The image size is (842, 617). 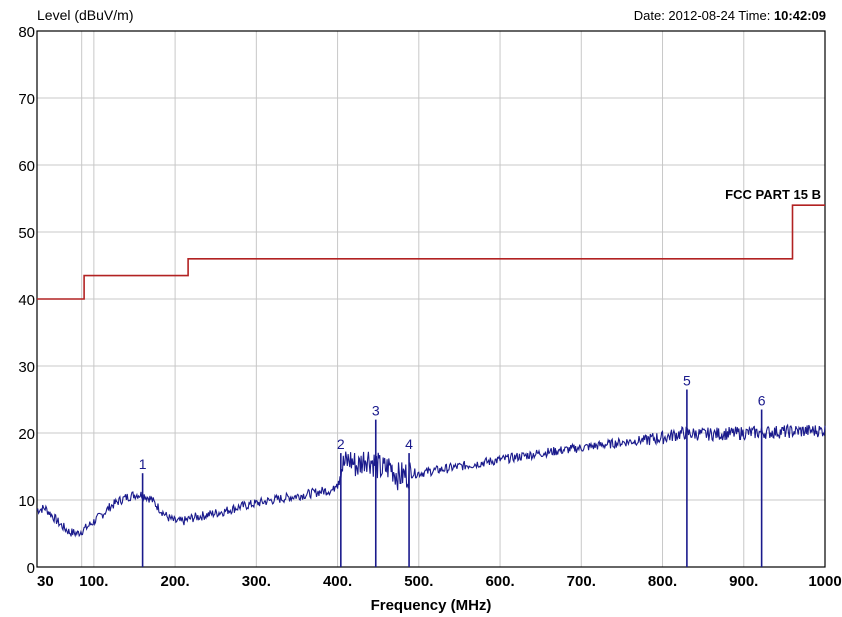 I want to click on marker-label: 2, so click(x=341, y=444).